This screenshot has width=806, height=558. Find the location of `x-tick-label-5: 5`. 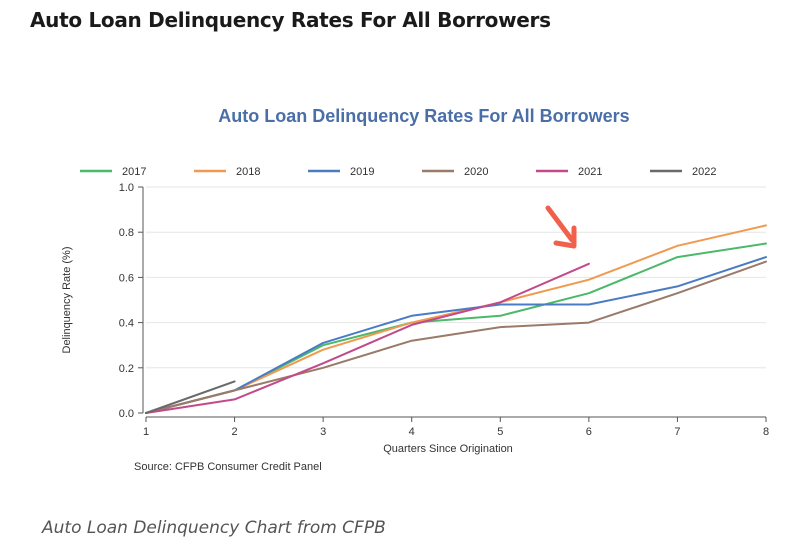

x-tick-label-5: 5 is located at coordinates (500, 432).